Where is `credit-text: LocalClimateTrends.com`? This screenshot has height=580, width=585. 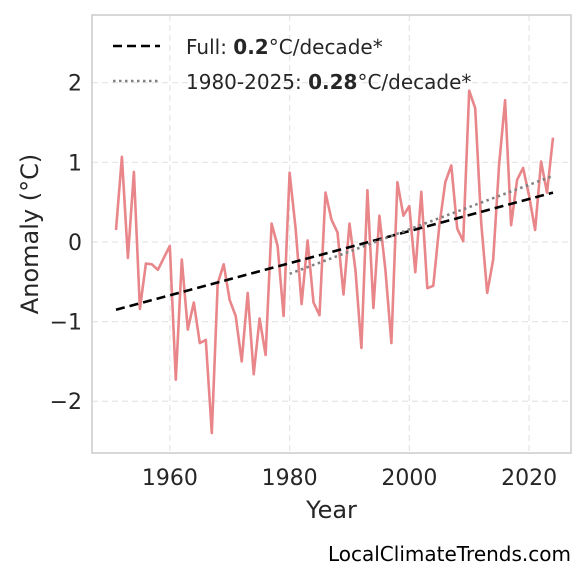 credit-text: LocalClimateTrends.com is located at coordinates (449, 554).